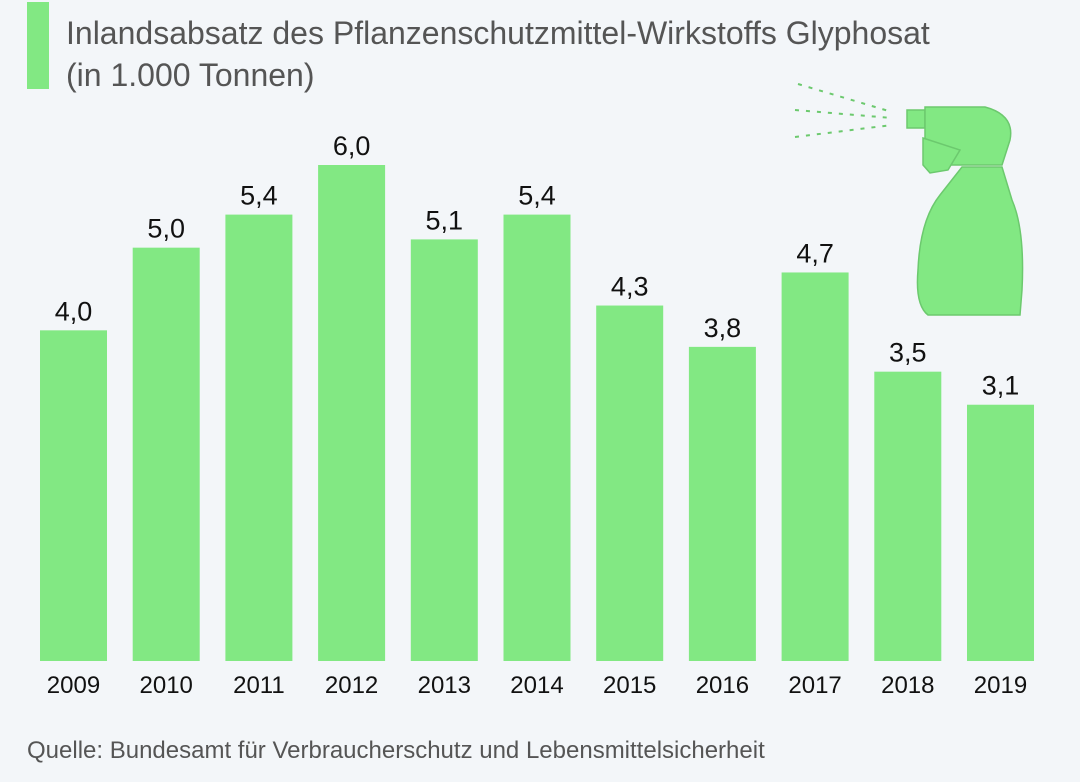 The height and width of the screenshot is (782, 1080). I want to click on x-tick-label: 2009, so click(73, 685).